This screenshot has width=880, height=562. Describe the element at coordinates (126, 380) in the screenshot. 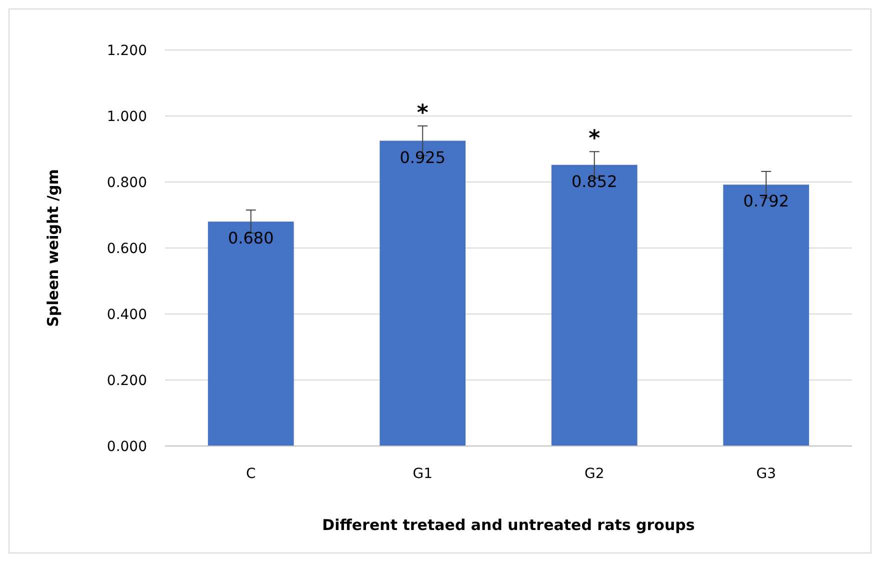

I see `y-tick-label: 0.200` at that location.